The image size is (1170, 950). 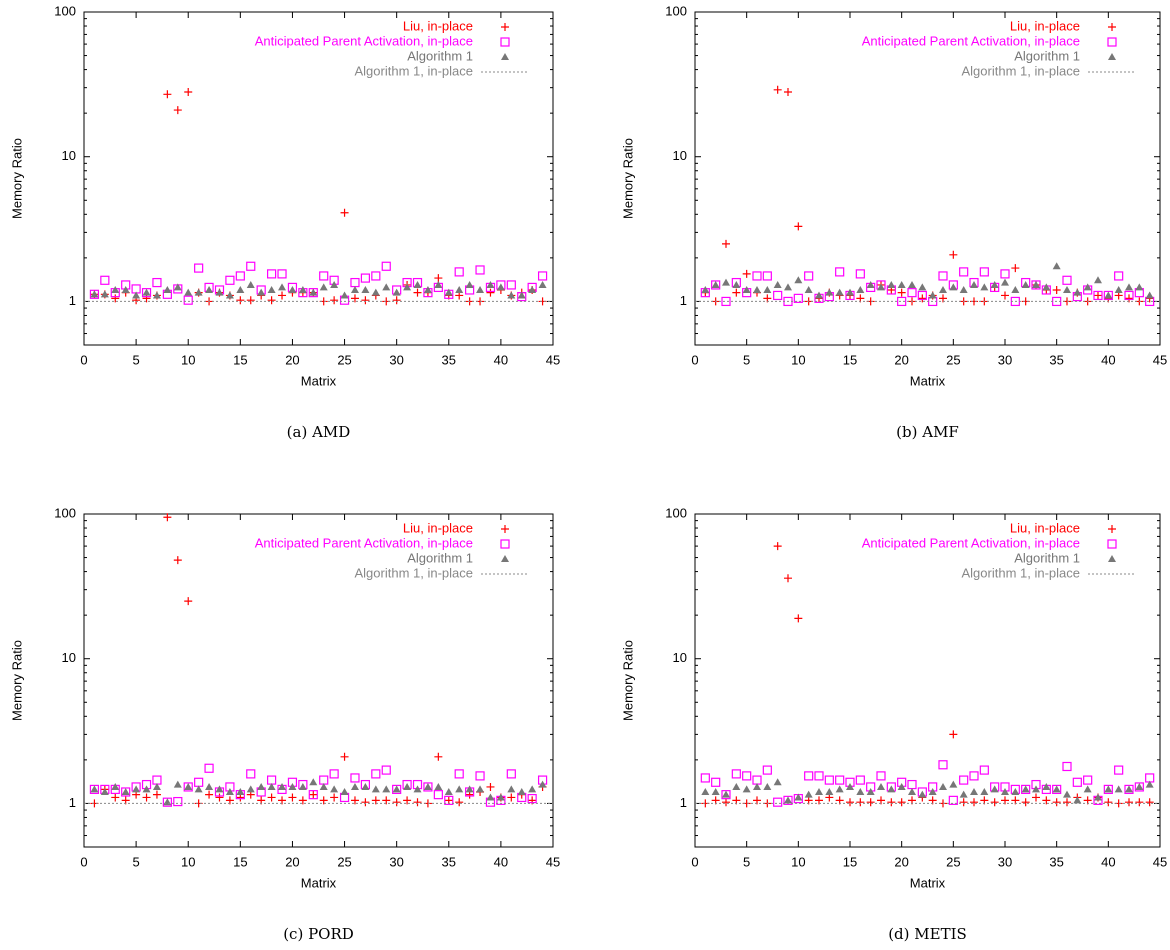 What do you see at coordinates (1045, 527) in the screenshot?
I see `legend-label: Liu, in-place` at bounding box center [1045, 527].